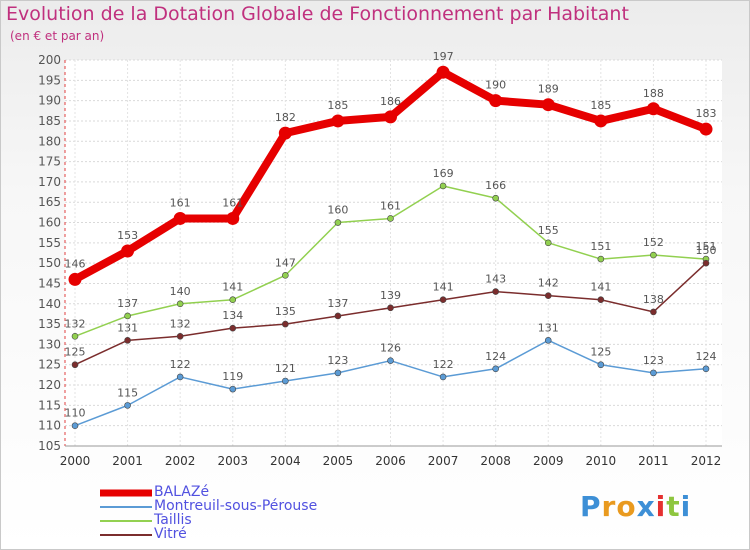  I want to click on x-tick-label: 2002, so click(180, 461).